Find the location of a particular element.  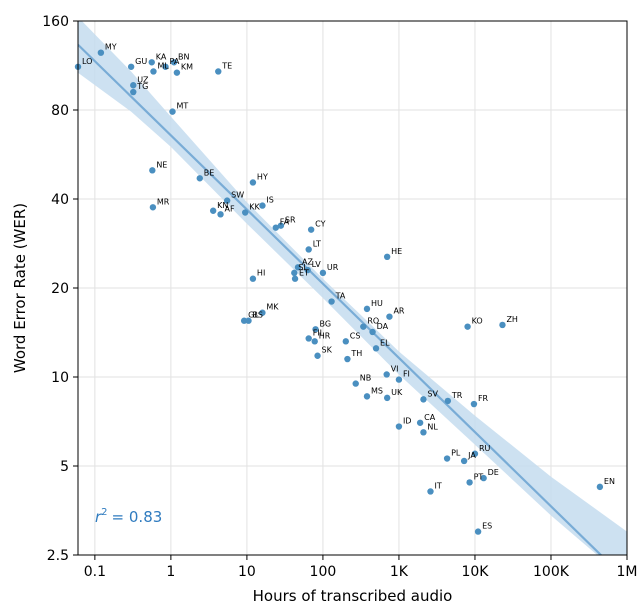

point-label-nl: NL is located at coordinates (432, 426).